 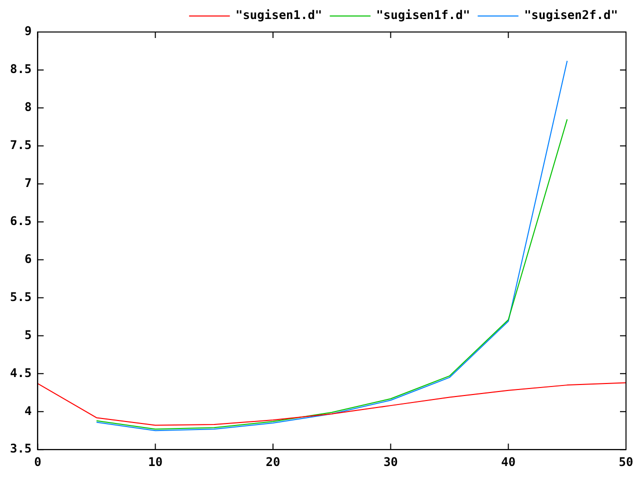 What do you see at coordinates (21, 449) in the screenshot?
I see `y-tick-label: 3.5` at bounding box center [21, 449].